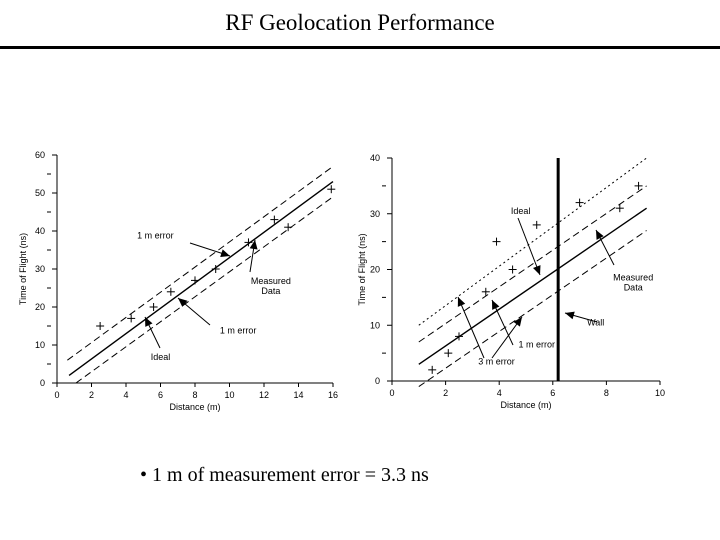 This screenshot has height=540, width=720. Describe the element at coordinates (40, 155) in the screenshot. I see `y-tick-label: 60` at that location.